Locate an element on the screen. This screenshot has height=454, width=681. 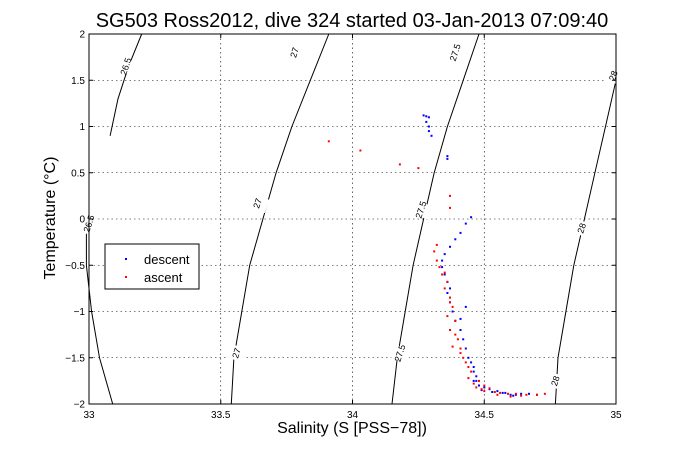
x-tick-label: 35 is located at coordinates (616, 415).